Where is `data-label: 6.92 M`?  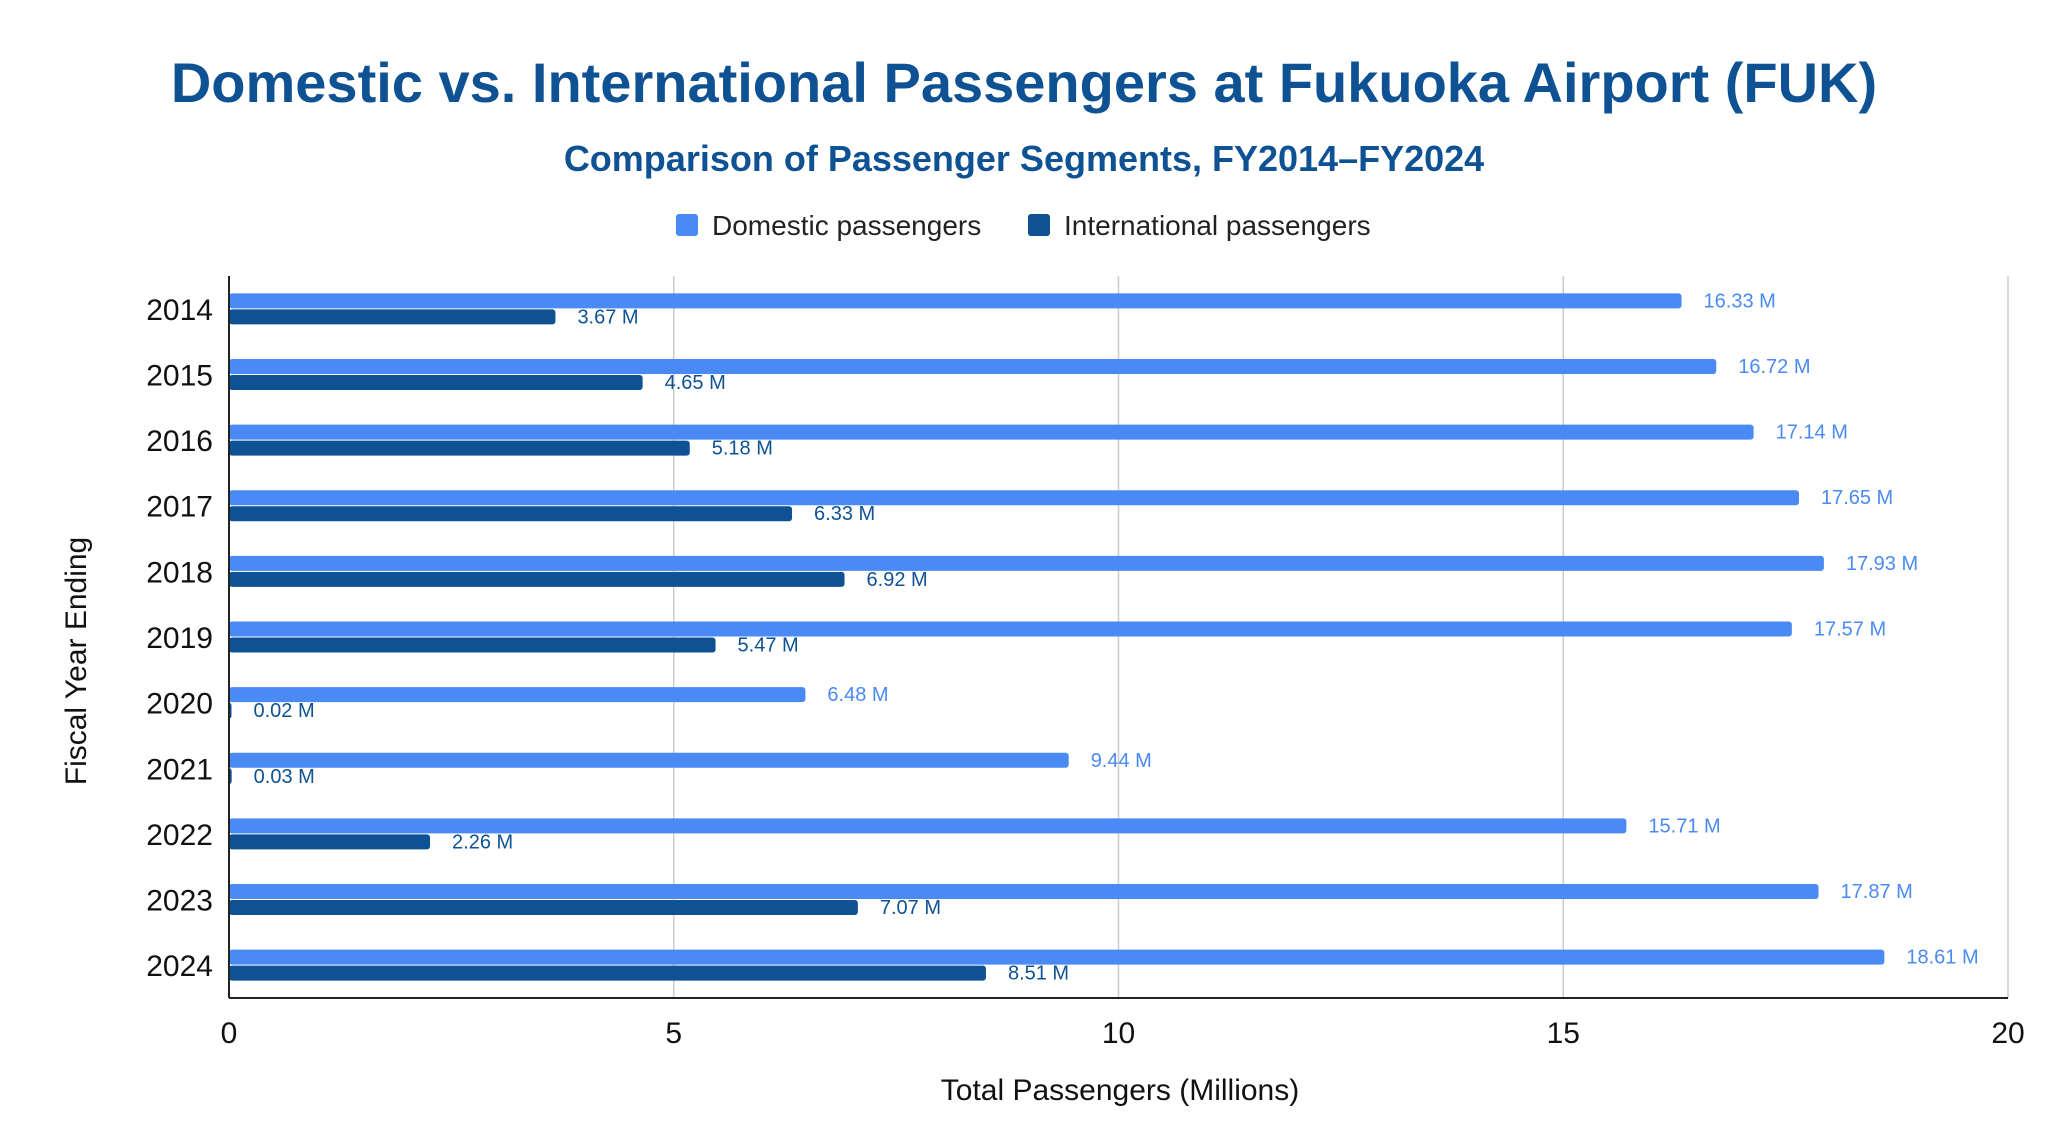
data-label: 6.92 M is located at coordinates (897, 580).